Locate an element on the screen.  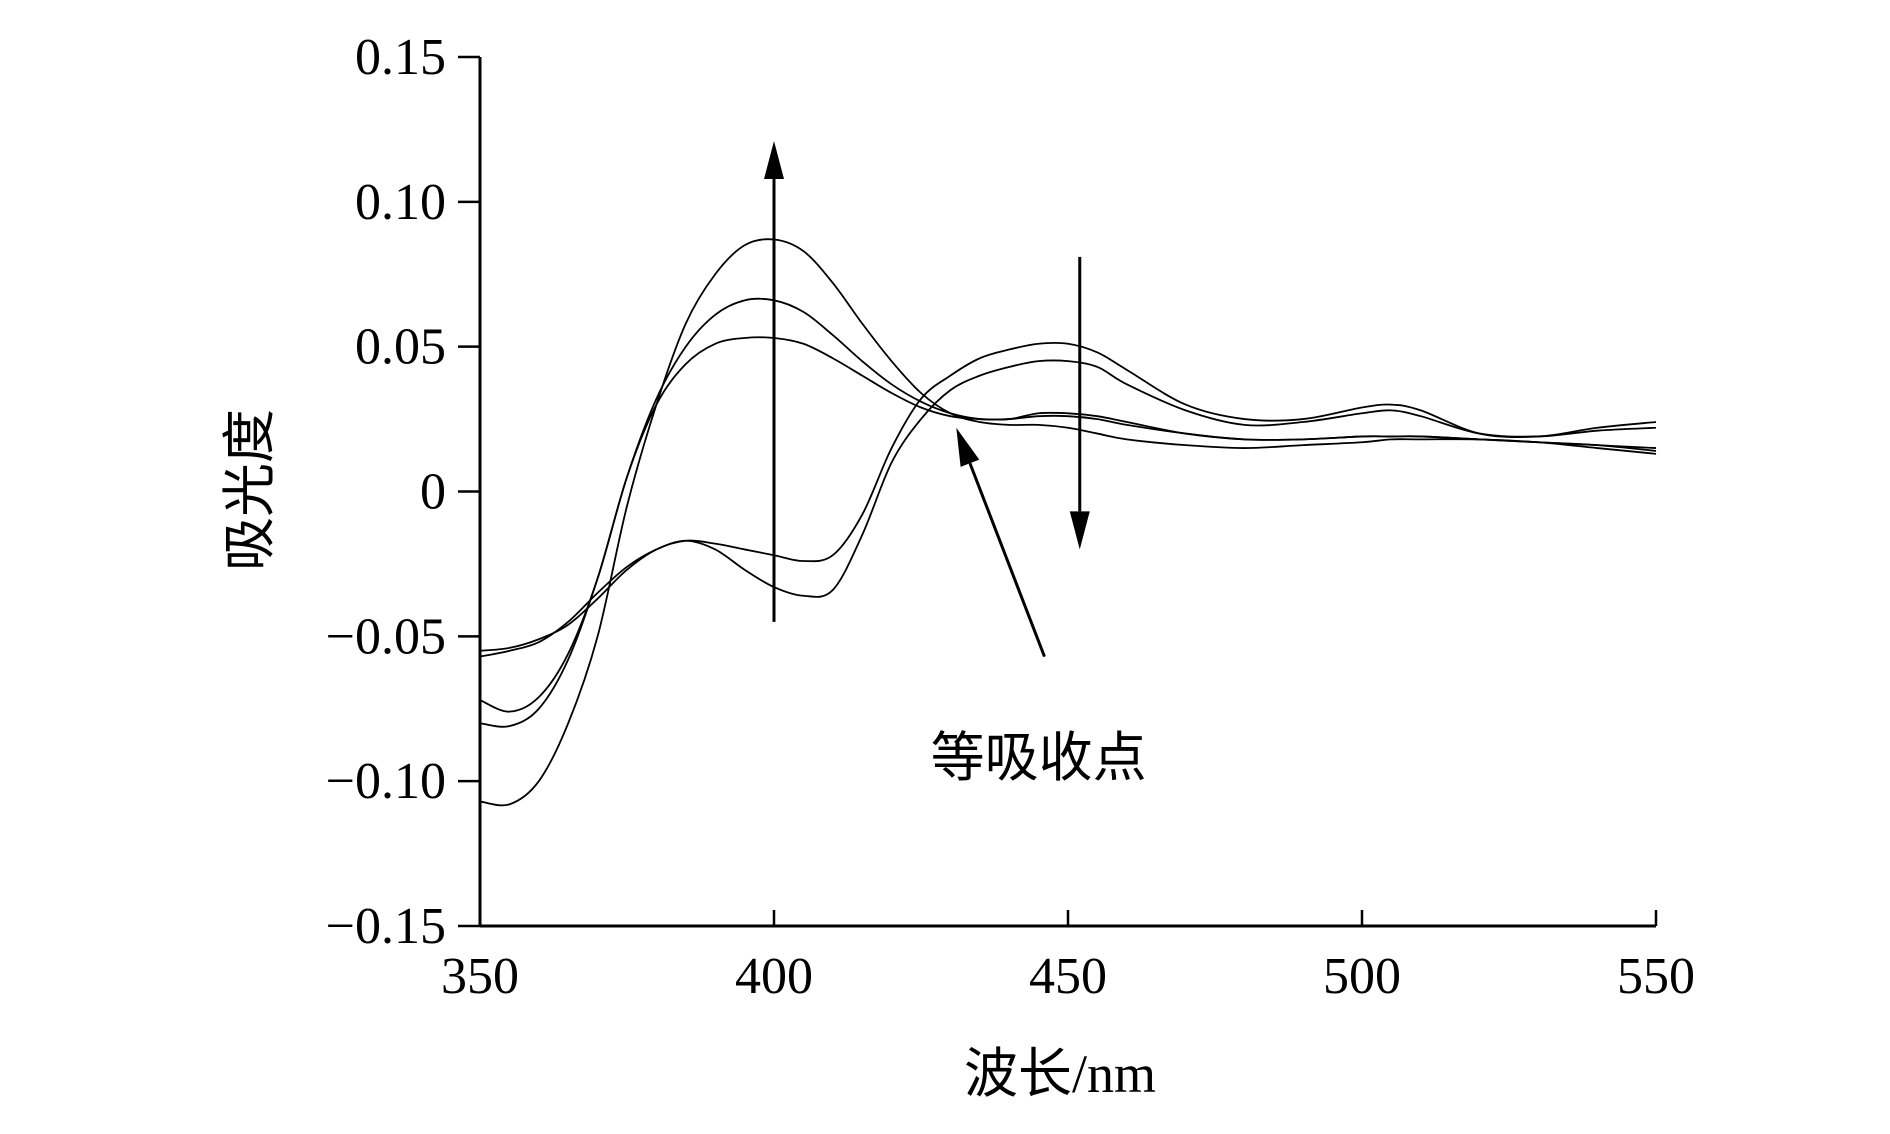
y-tick-label: 0.05 is located at coordinates (400, 347).